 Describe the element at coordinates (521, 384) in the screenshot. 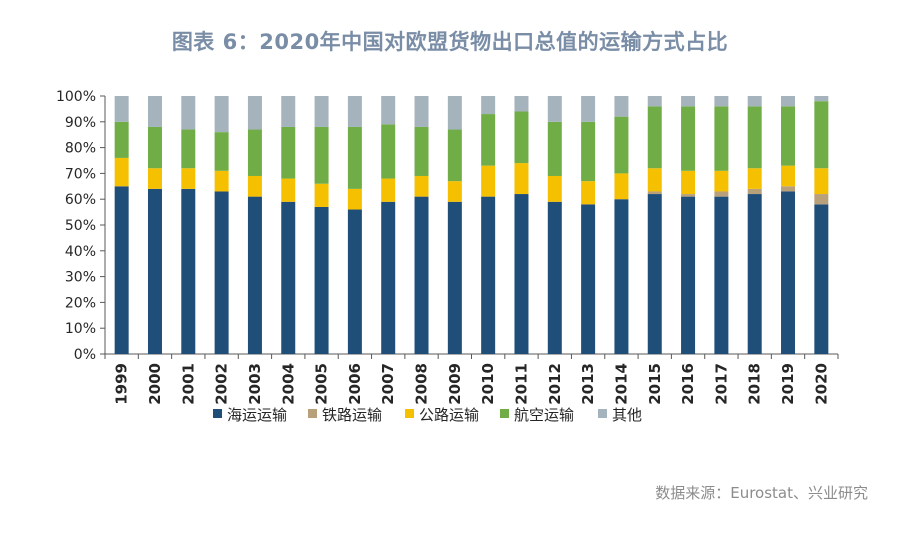

I see `x-tick-label: 2011` at that location.